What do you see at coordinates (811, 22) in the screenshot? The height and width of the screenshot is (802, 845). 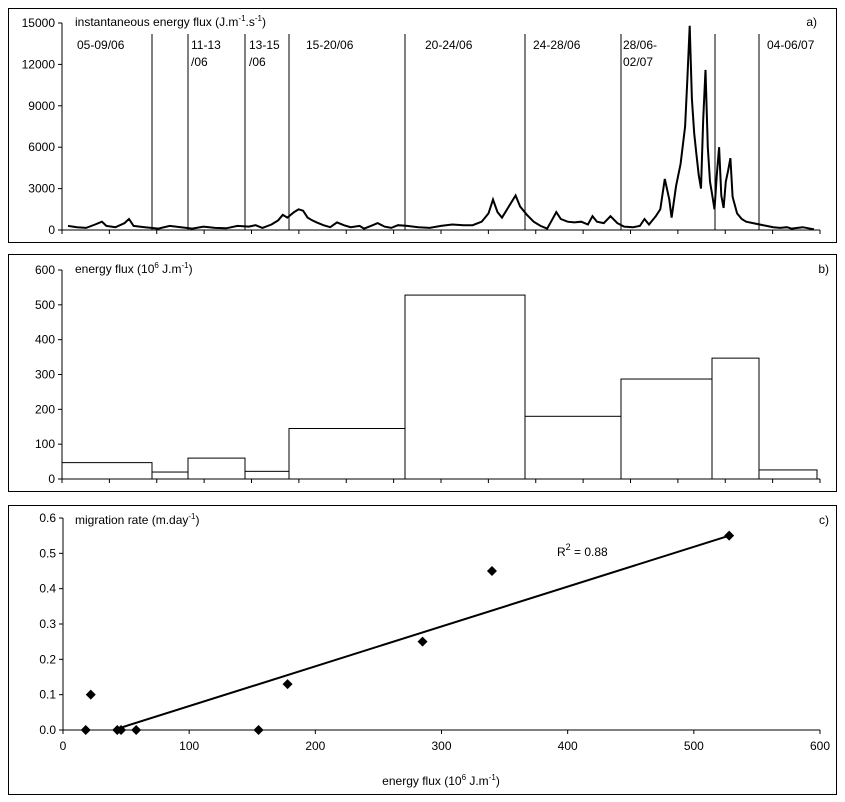 I see `panel-label-a: a)` at bounding box center [811, 22].